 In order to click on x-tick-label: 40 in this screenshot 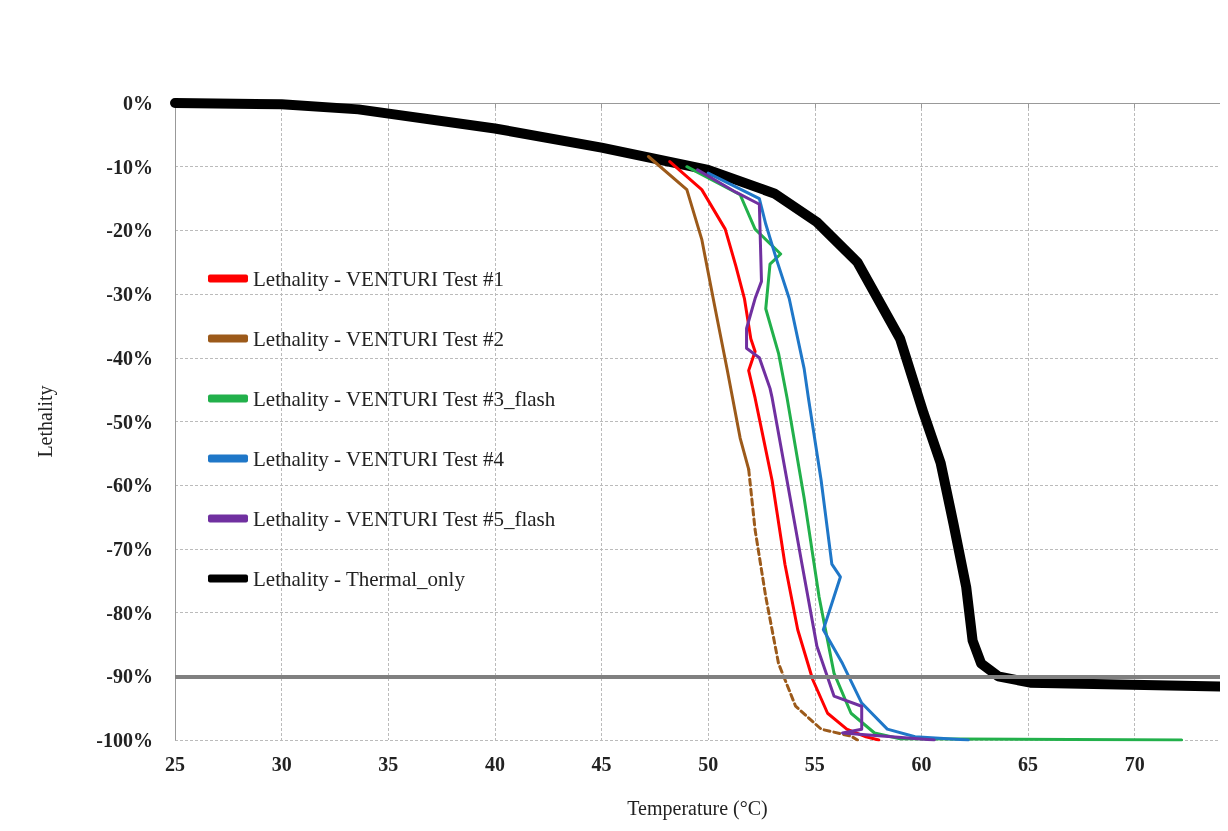, I will do `click(494, 764)`.